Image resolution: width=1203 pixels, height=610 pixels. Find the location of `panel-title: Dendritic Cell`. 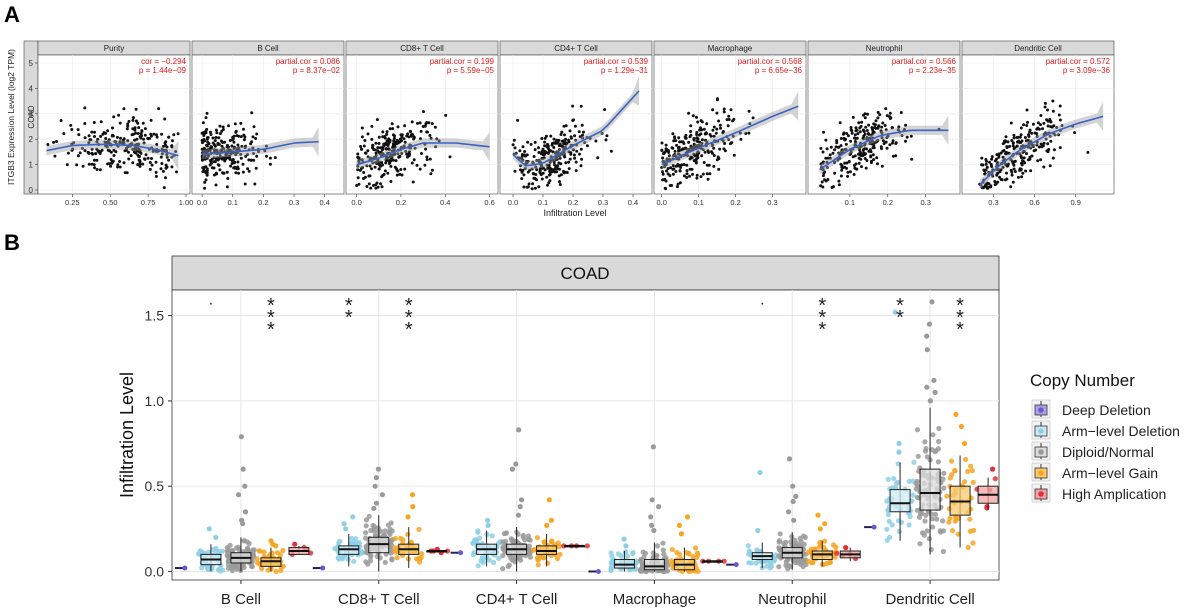

panel-title: Dendritic Cell is located at coordinates (1038, 48).